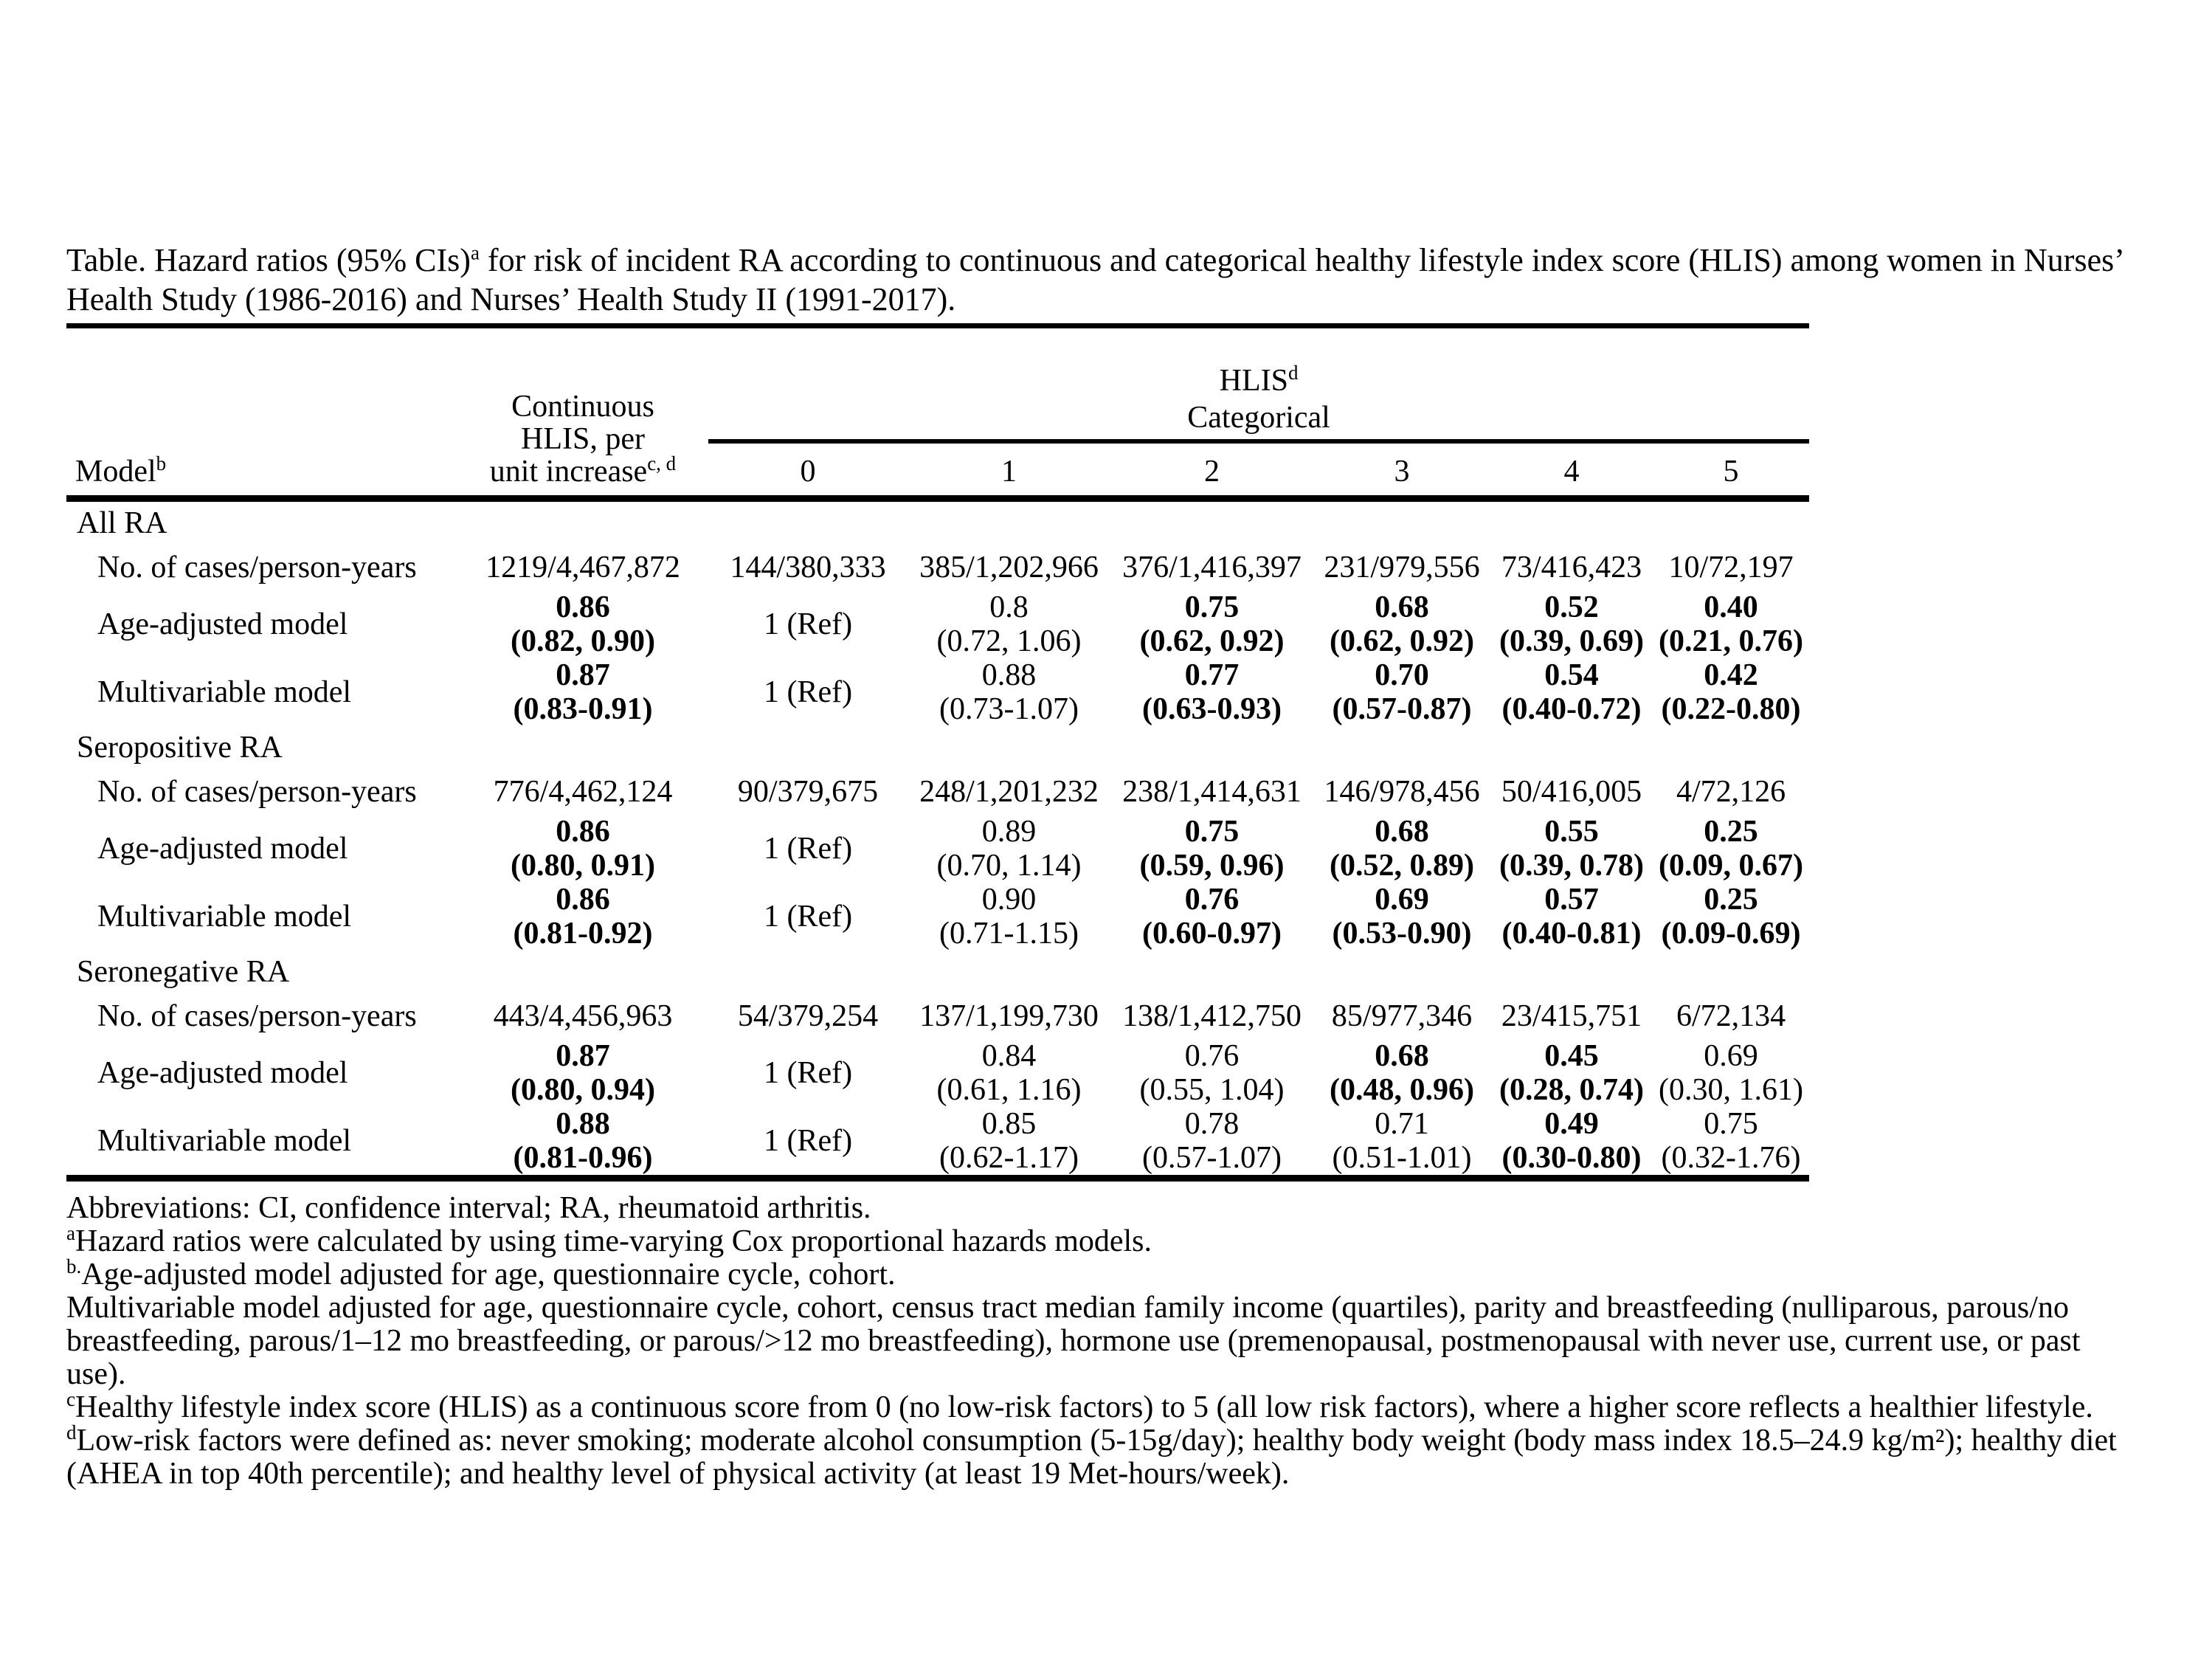 This screenshot has height=1659, width=2212. Describe the element at coordinates (1572, 900) in the screenshot. I see `hr-value: 0.57` at that location.